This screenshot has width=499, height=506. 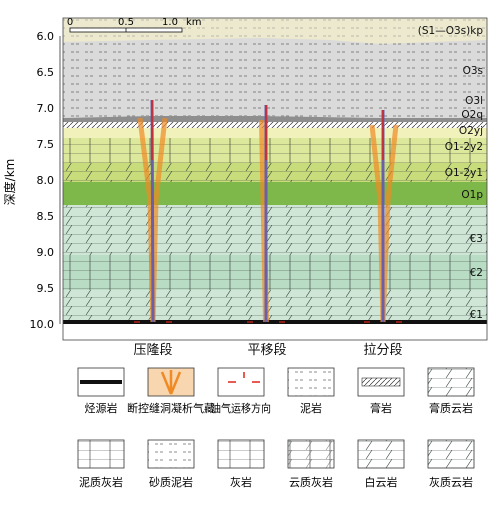 What do you see at coordinates (46, 180) in the screenshot?
I see `y-tick-8-0: 8.0` at bounding box center [46, 180].